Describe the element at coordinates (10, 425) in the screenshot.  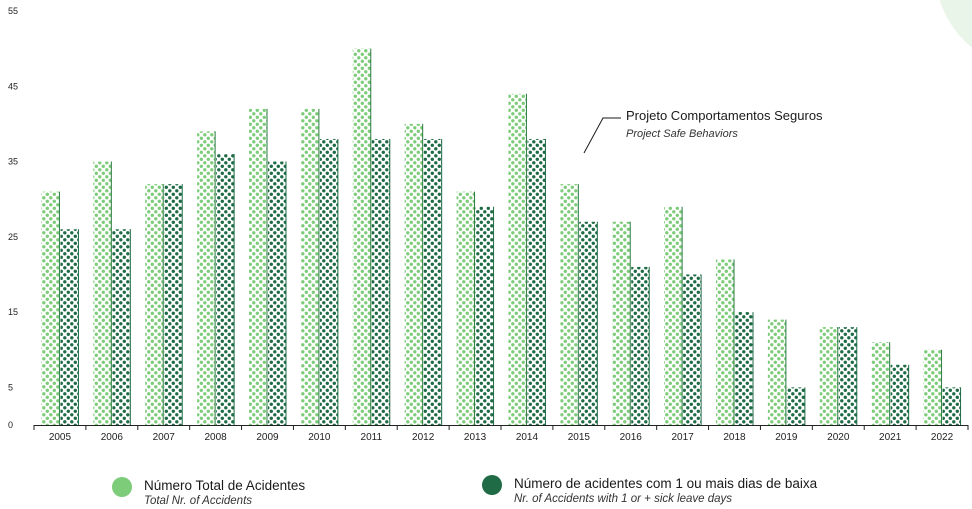
I see `y-tick-label: 0` at that location.